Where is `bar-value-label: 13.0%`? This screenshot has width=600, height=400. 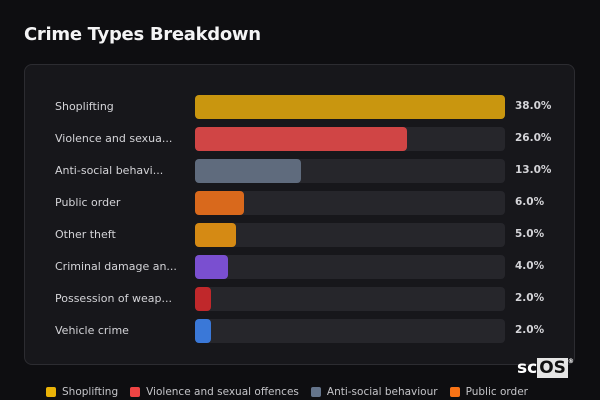
bar-value-label: 13.0% is located at coordinates (533, 170).